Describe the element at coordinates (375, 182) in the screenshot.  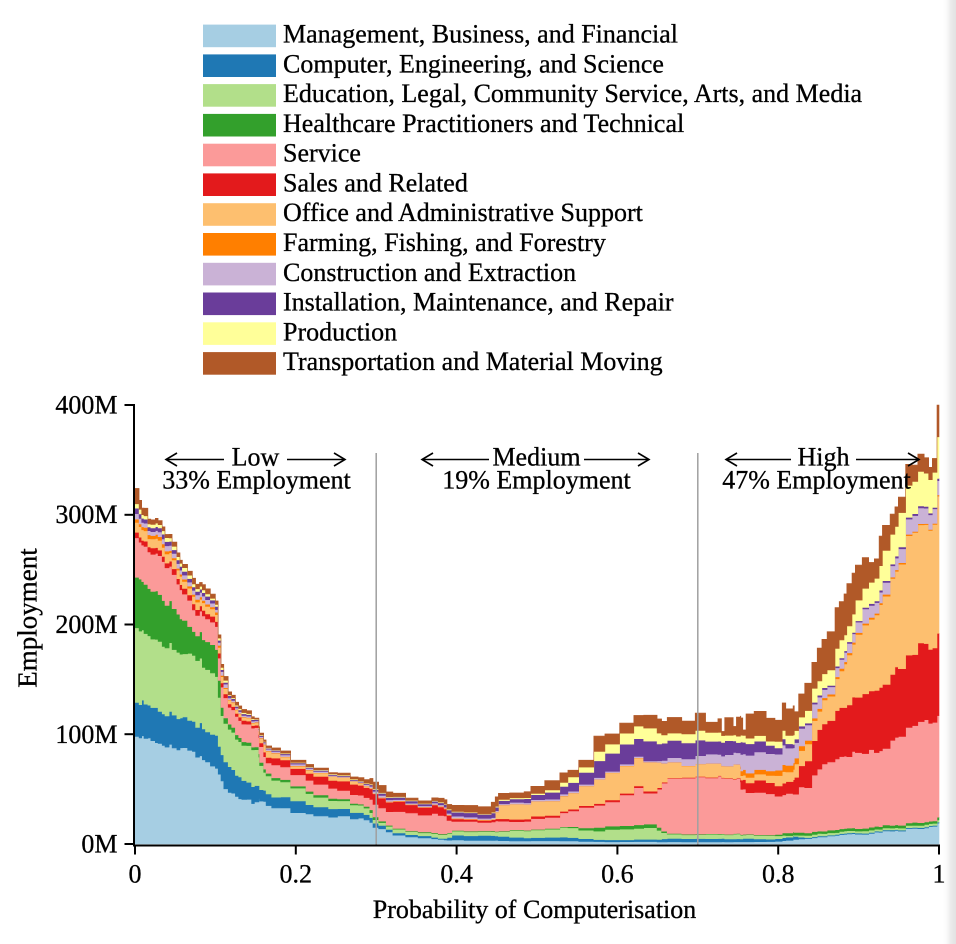
I see `svg-text: Sales and Related` at that location.